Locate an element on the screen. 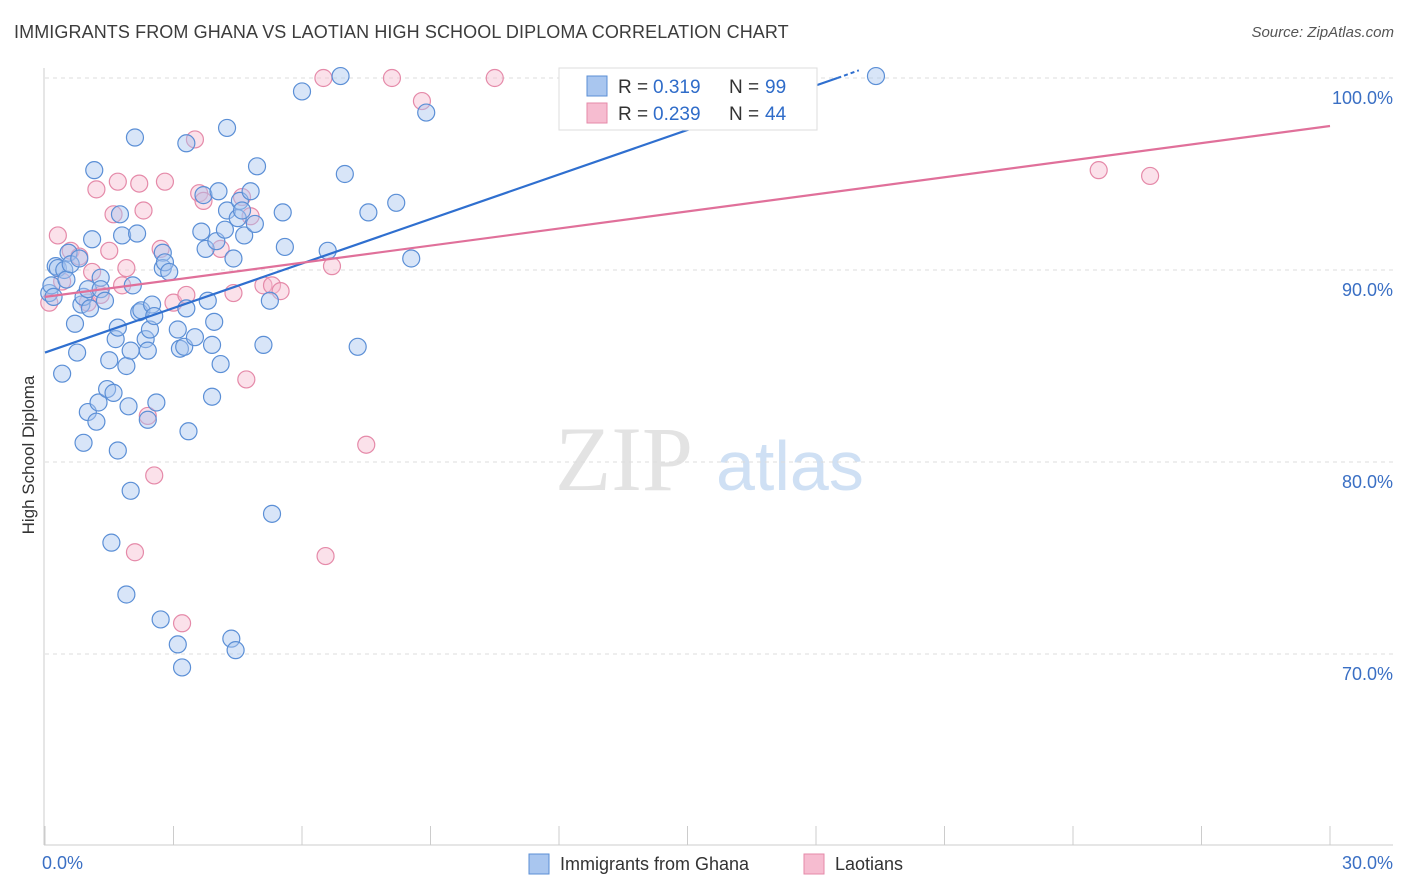 The width and height of the screenshot is (1406, 892). y-axis-label: High School Diploma is located at coordinates (28, 454).